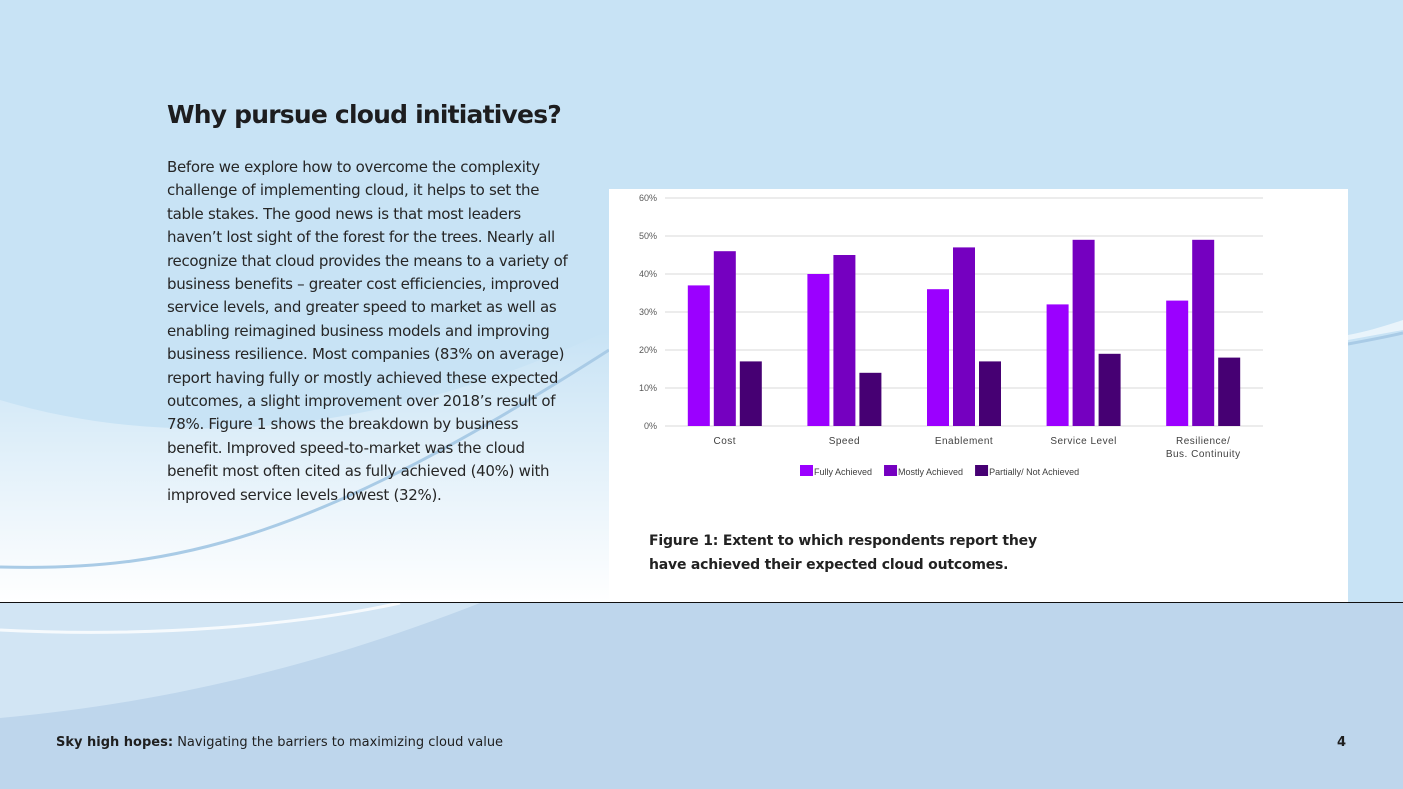 Image resolution: width=1403 pixels, height=789 pixels. I want to click on x-tick-label: Resilience/, so click(1203, 441).